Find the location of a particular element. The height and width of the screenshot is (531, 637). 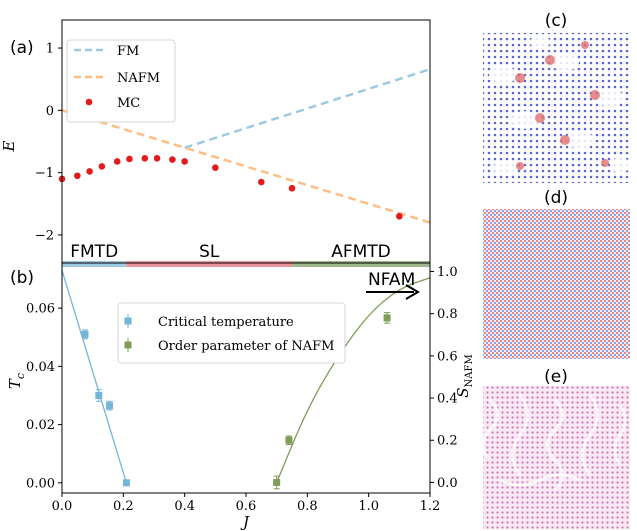

legend-swatch-mc is located at coordinates (89, 102).